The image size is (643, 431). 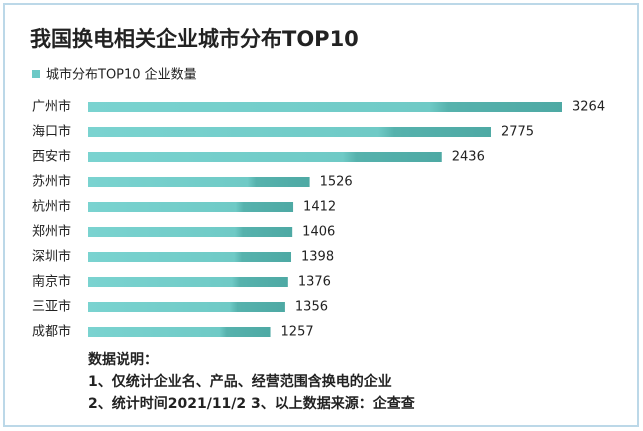 What do you see at coordinates (240, 381) in the screenshot?
I see `note: 1、仅统计企业名、产品、经营范围含换电的企业` at bounding box center [240, 381].